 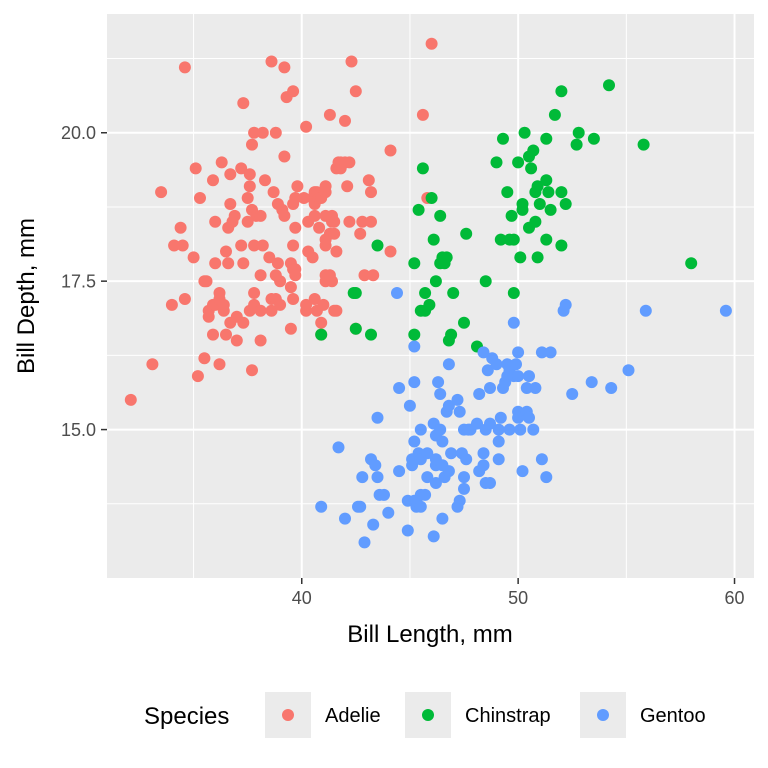 I want to click on y-tick-label: 17.5, so click(x=78, y=282).